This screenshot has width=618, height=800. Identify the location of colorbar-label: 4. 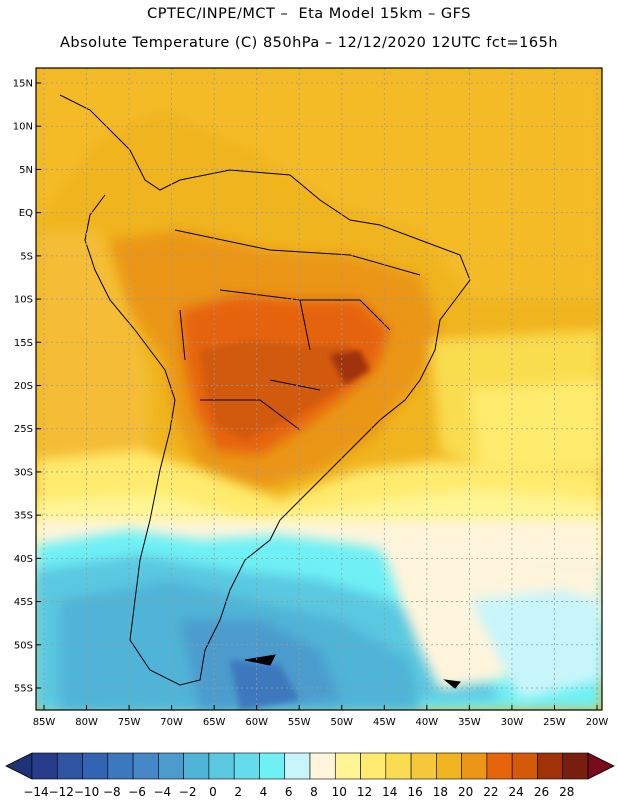
(264, 792).